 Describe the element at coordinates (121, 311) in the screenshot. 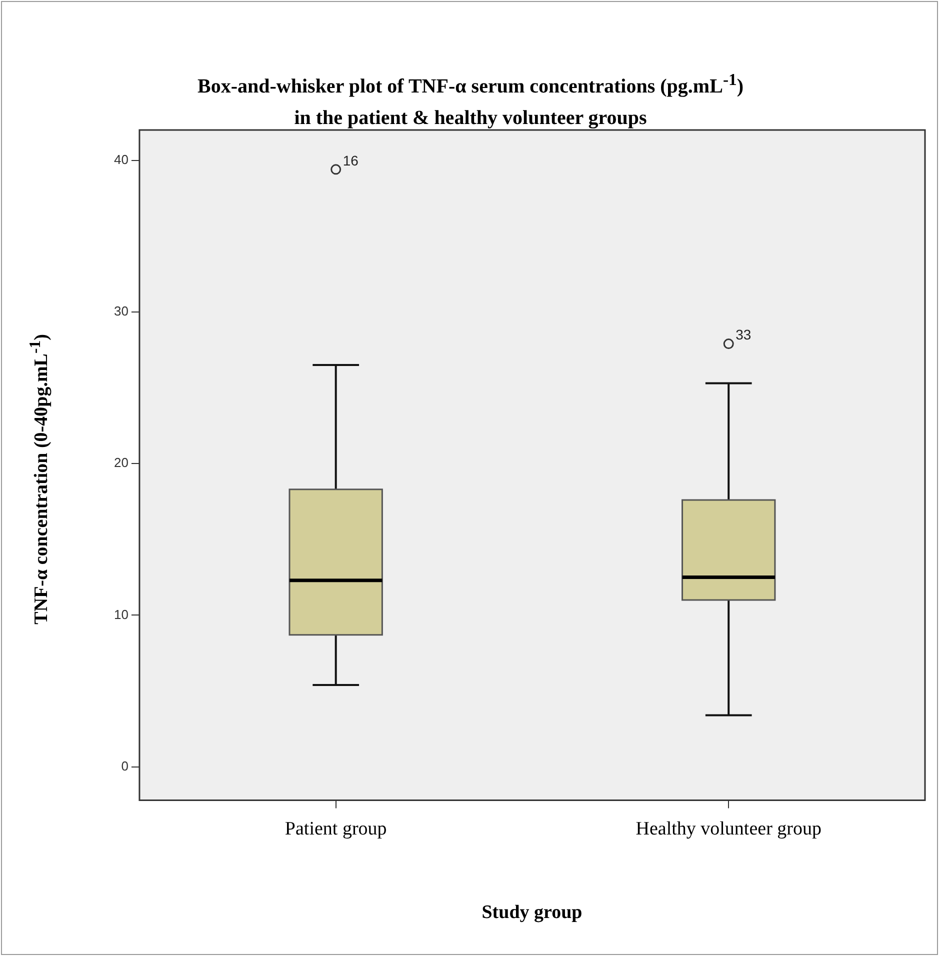

I see `y-tick-label: 30` at that location.